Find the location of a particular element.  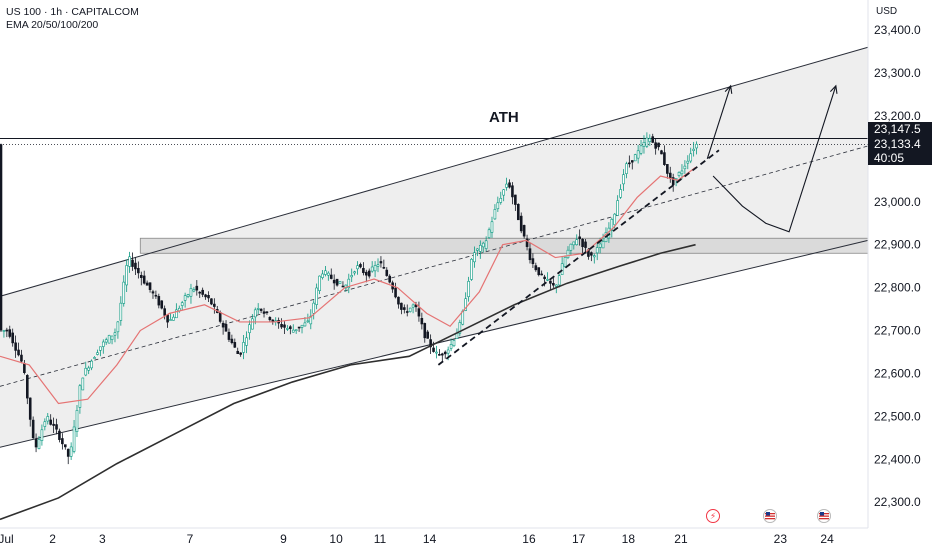

symbol-title: US 100 · 1h · CAPITALCOM is located at coordinates (72, 12).